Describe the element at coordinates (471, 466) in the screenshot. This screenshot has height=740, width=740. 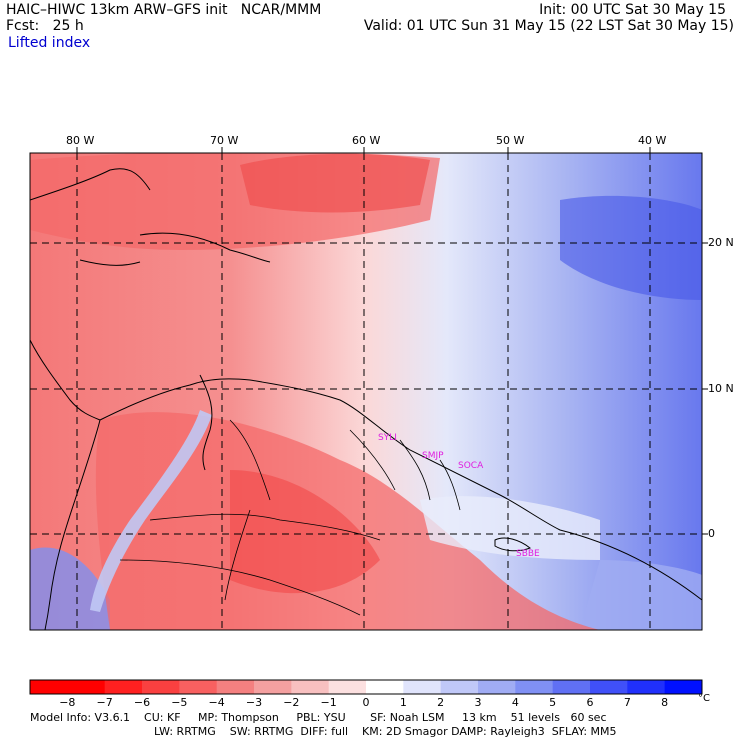
I see `station-label: SOCA` at that location.